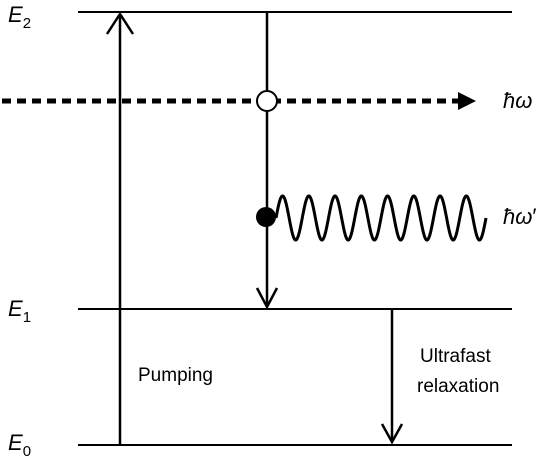 This screenshot has width=560, height=462. What do you see at coordinates (392, 375) in the screenshot?
I see `relaxation-arrow` at bounding box center [392, 375].